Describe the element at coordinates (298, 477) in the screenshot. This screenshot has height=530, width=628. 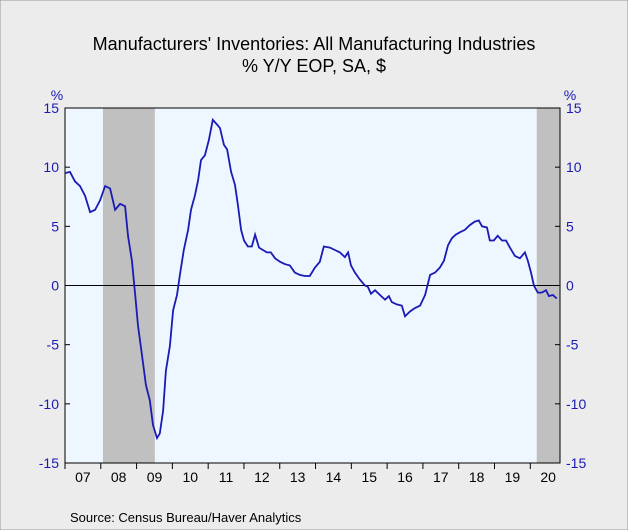
I see `x-tick-label: 13` at that location.